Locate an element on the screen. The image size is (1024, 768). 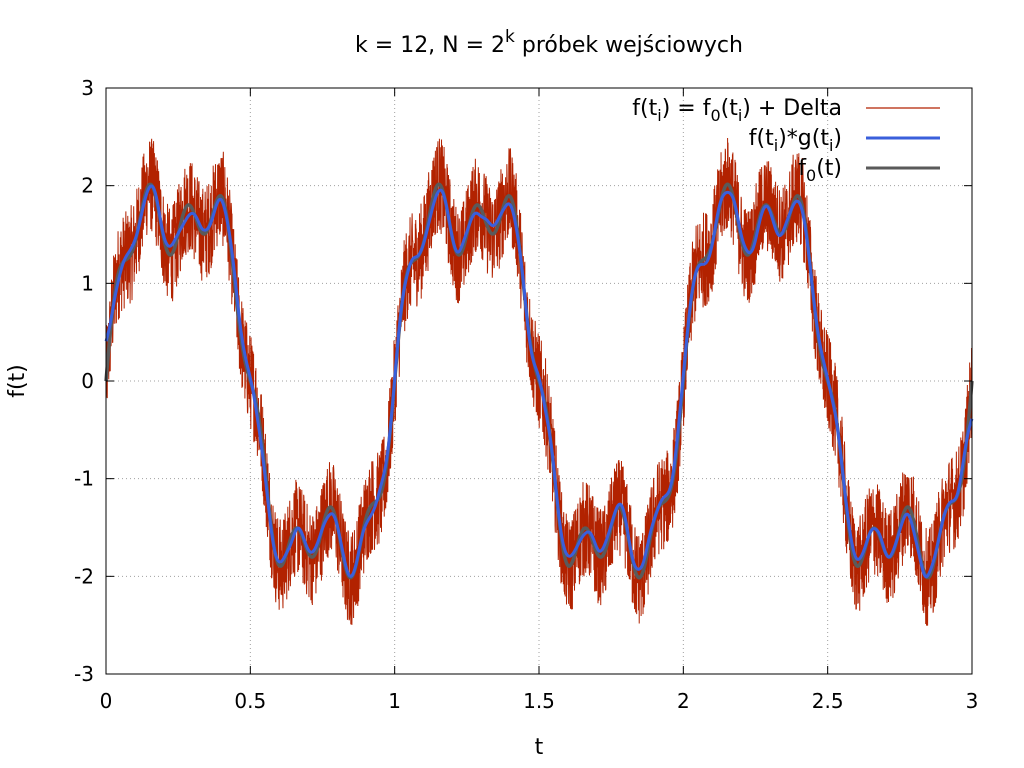
legend-label-filtered: f(ti)*g(ti) is located at coordinates (795, 140).